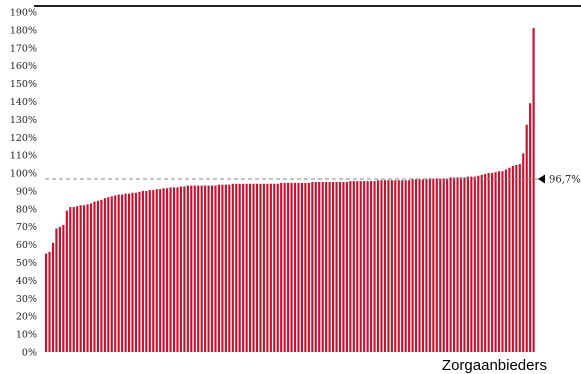  I want to click on y-tick-label: 160%, so click(23, 66).